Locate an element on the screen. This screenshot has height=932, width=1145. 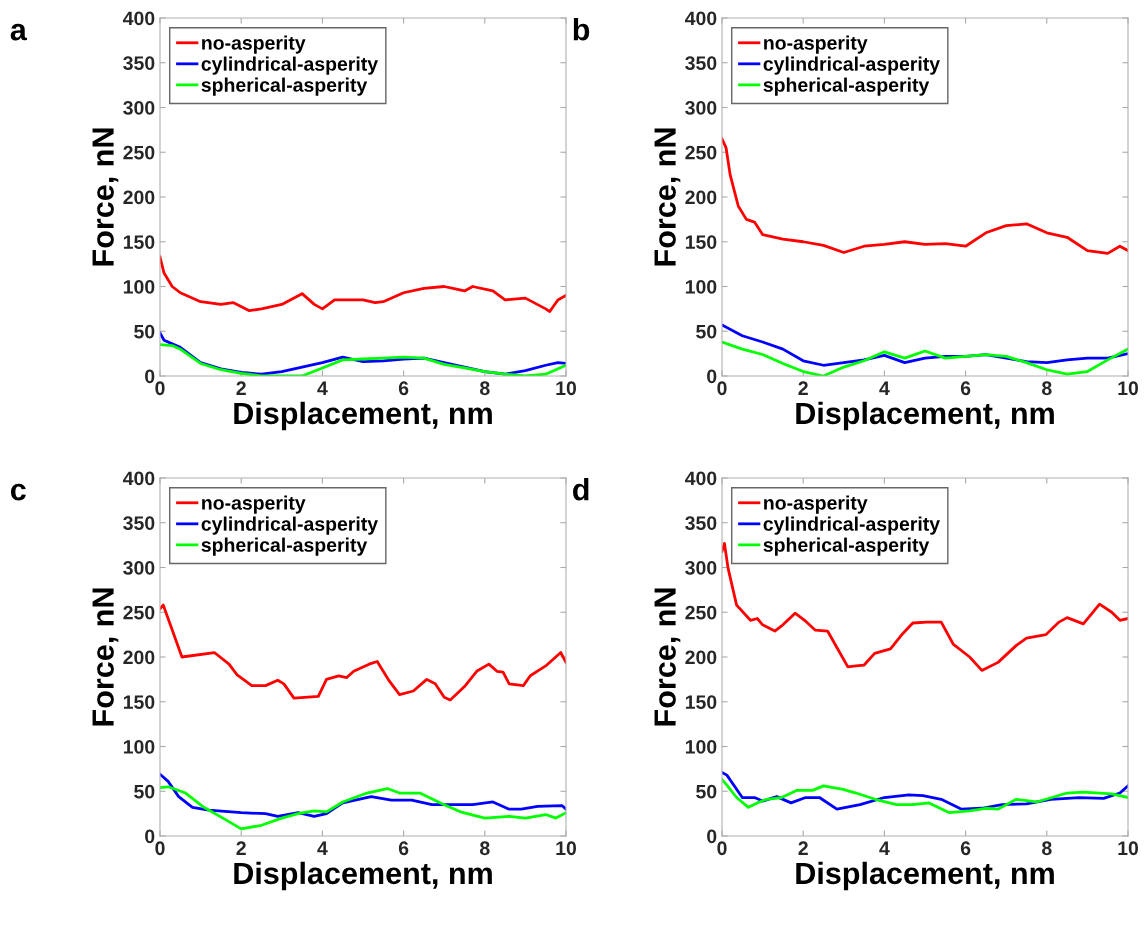
chart-title: a is located at coordinates (18, 32).